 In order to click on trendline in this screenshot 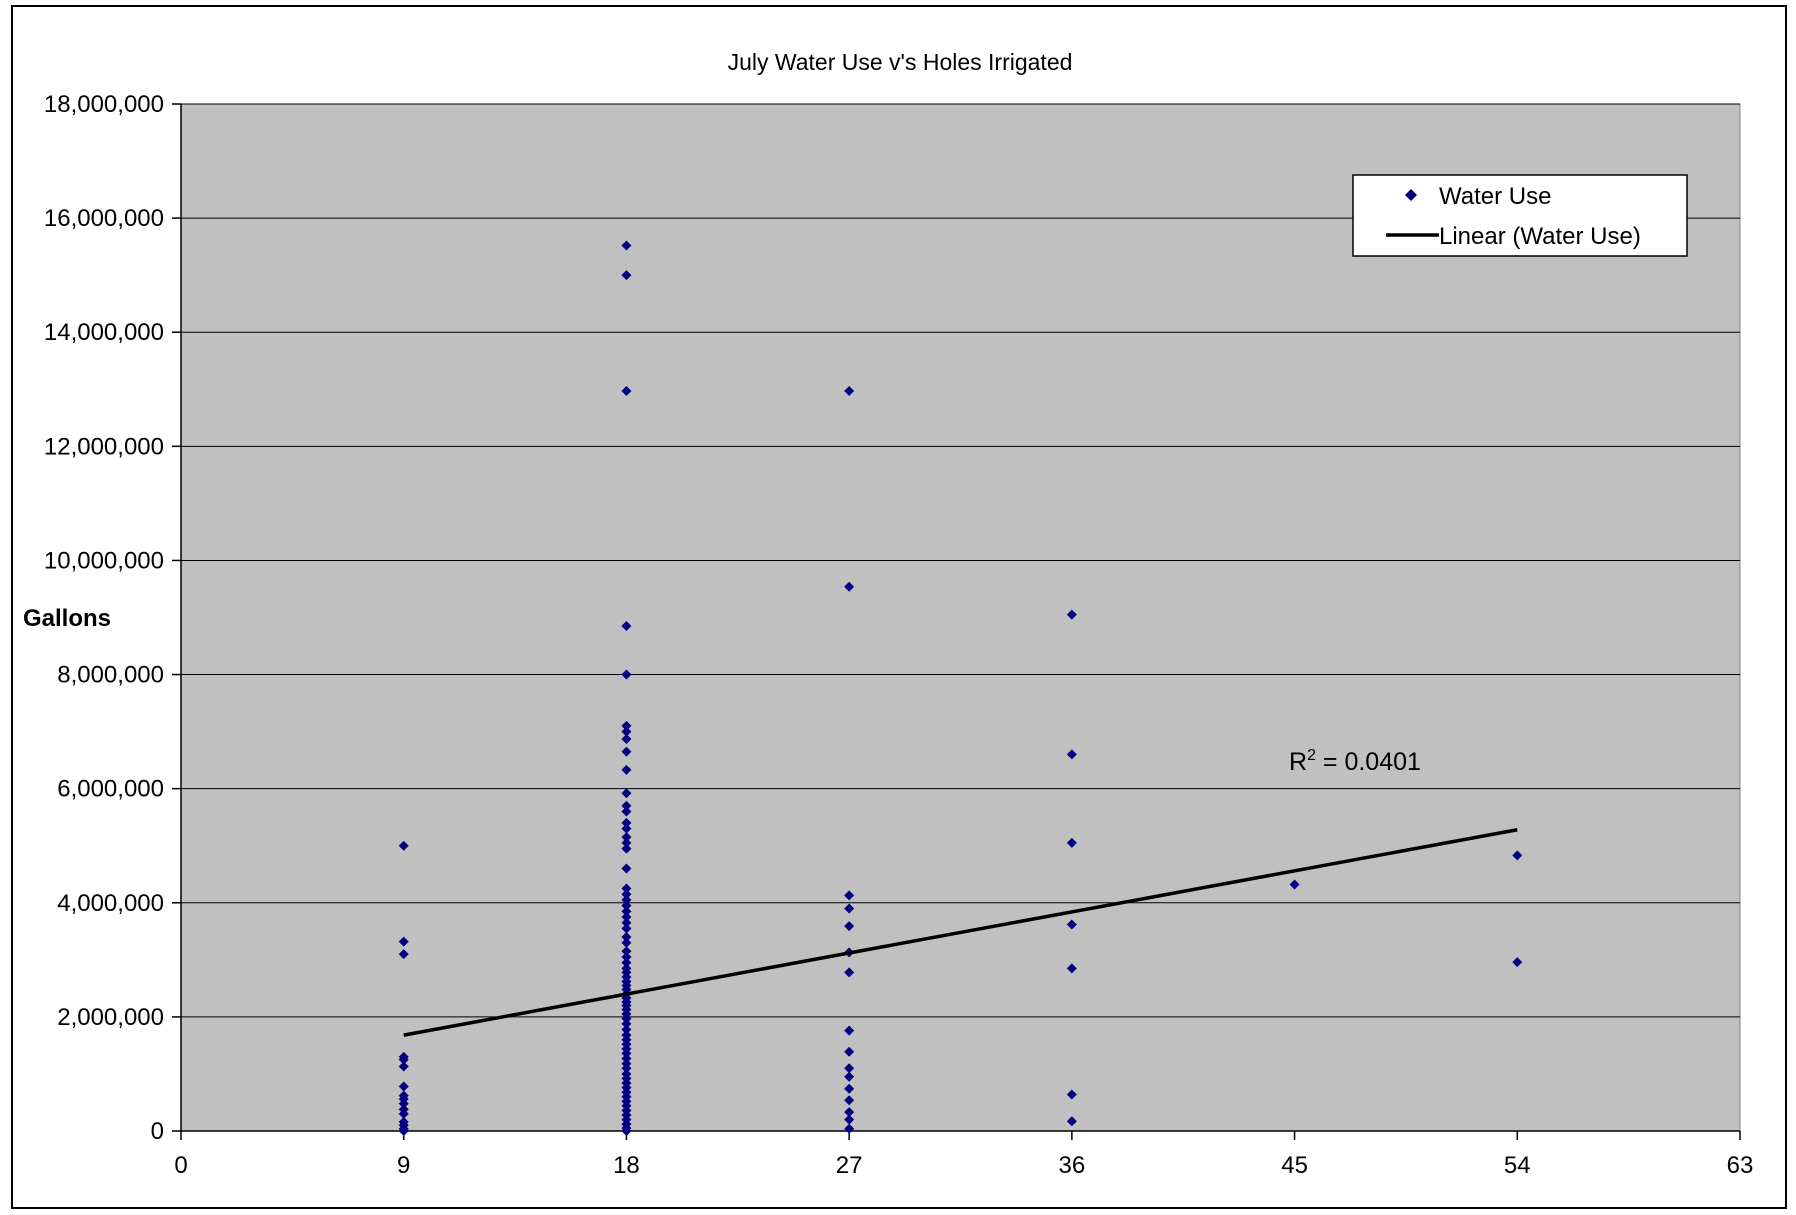, I will do `click(960, 932)`.